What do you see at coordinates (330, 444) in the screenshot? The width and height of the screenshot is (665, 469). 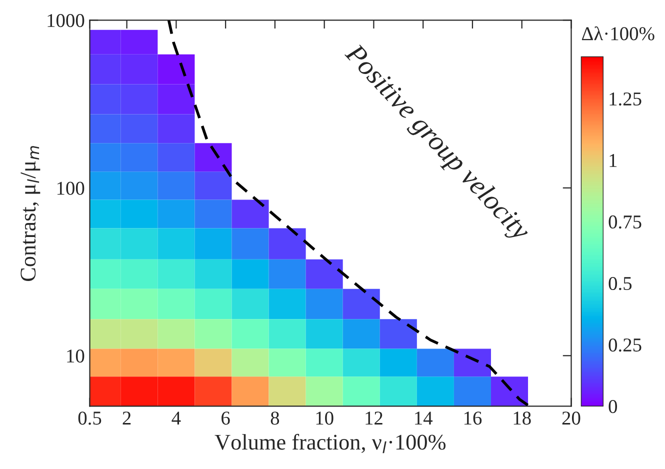 I see `x-axis-title: Volume fraction, ν$_{l}$·100%` at bounding box center [330, 444].